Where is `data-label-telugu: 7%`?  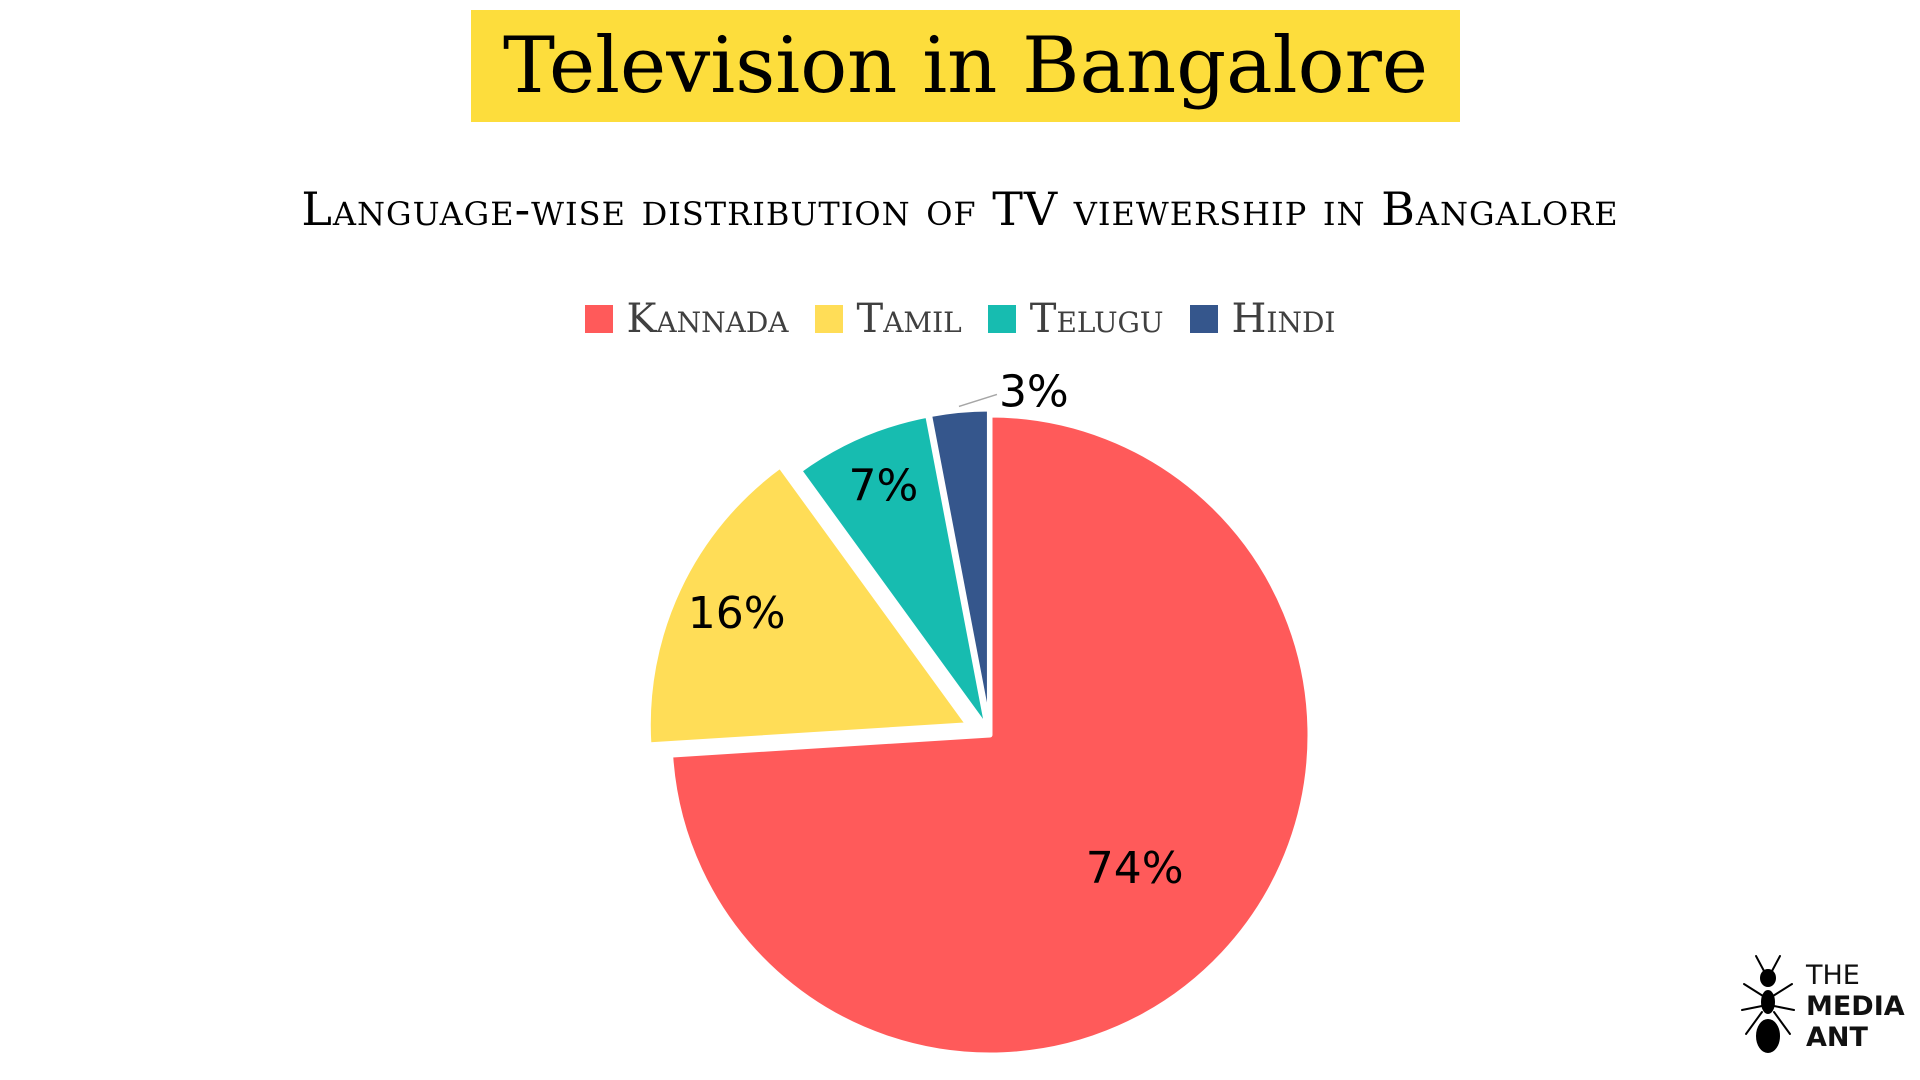 data-label-telugu: 7% is located at coordinates (883, 486).